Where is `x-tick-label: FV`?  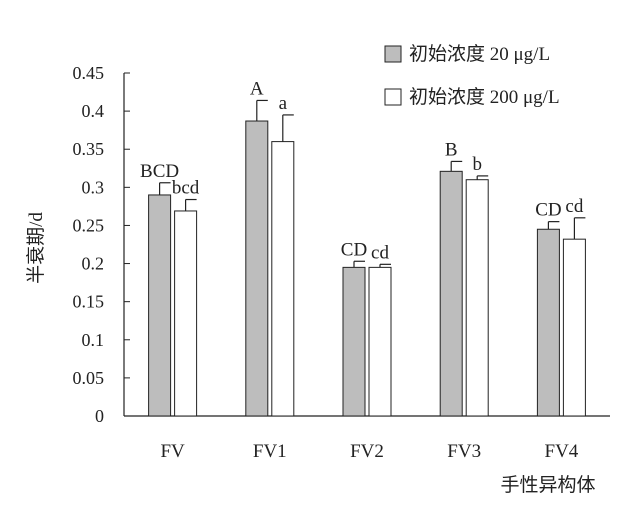 x-tick-label: FV is located at coordinates (172, 451).